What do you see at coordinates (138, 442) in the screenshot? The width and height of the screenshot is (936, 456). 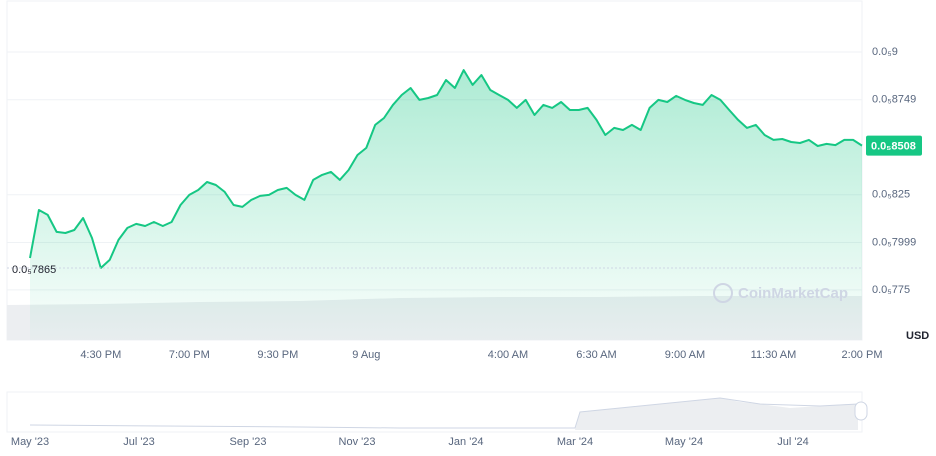 I see `navigator-label: Jul '23` at bounding box center [138, 442].